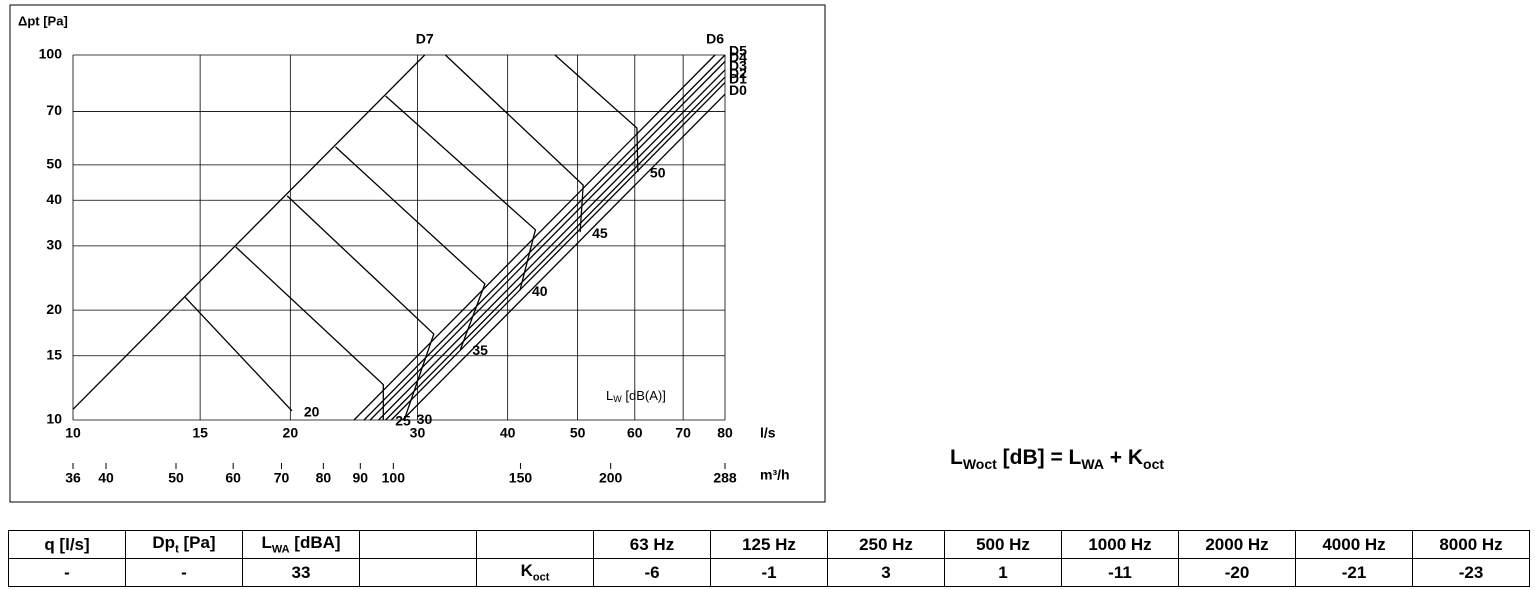 The height and width of the screenshot is (590, 1535). I want to click on legend-label: D2, so click(738, 73).